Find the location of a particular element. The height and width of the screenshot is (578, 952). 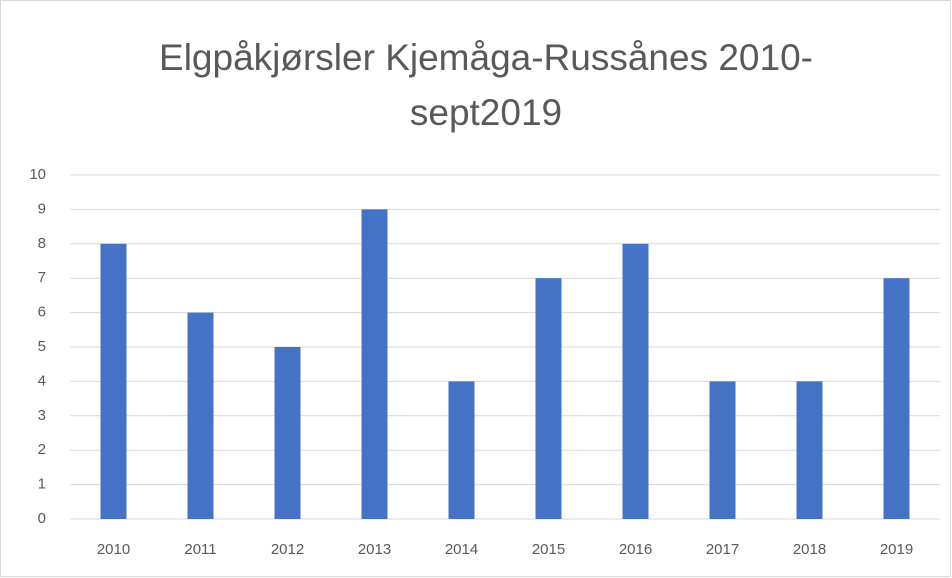

y-tick-label: 10 is located at coordinates (37, 174).